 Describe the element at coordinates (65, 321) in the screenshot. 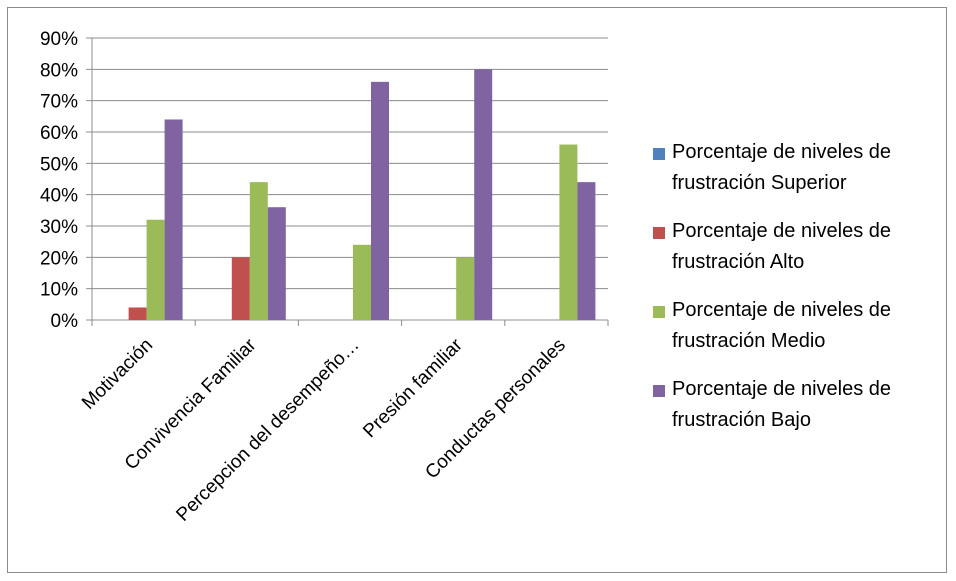

I see `y-tick-label: 0%` at that location.